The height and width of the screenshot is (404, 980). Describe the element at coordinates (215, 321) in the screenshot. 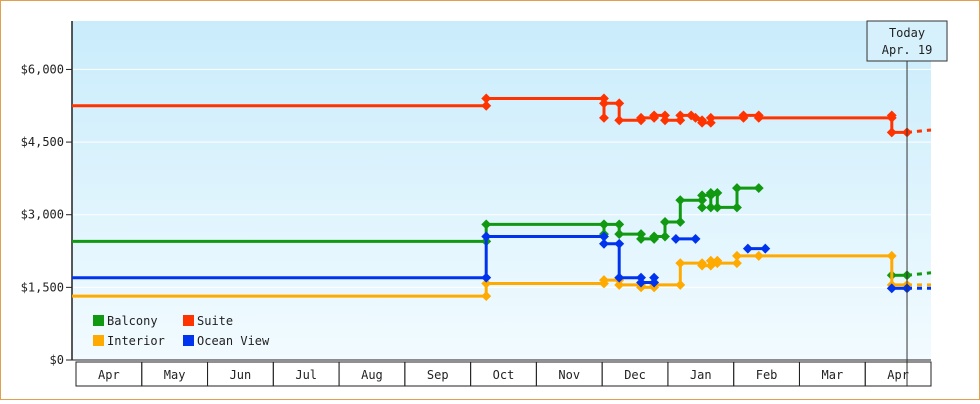

I see `legend-label: Suite` at that location.